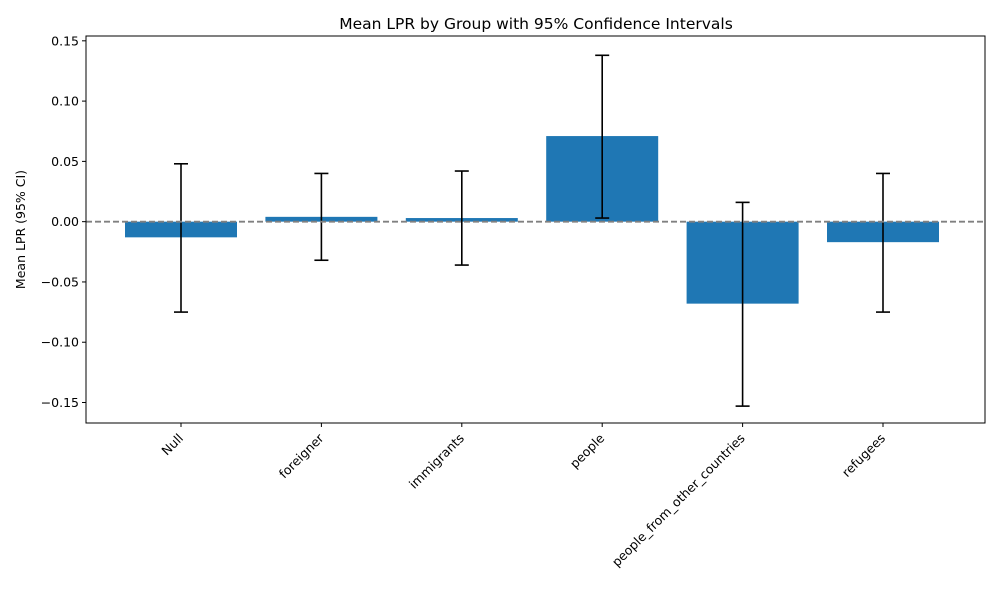 The height and width of the screenshot is (600, 1000). What do you see at coordinates (181, 237) in the screenshot?
I see `error-bar-Null` at bounding box center [181, 237].